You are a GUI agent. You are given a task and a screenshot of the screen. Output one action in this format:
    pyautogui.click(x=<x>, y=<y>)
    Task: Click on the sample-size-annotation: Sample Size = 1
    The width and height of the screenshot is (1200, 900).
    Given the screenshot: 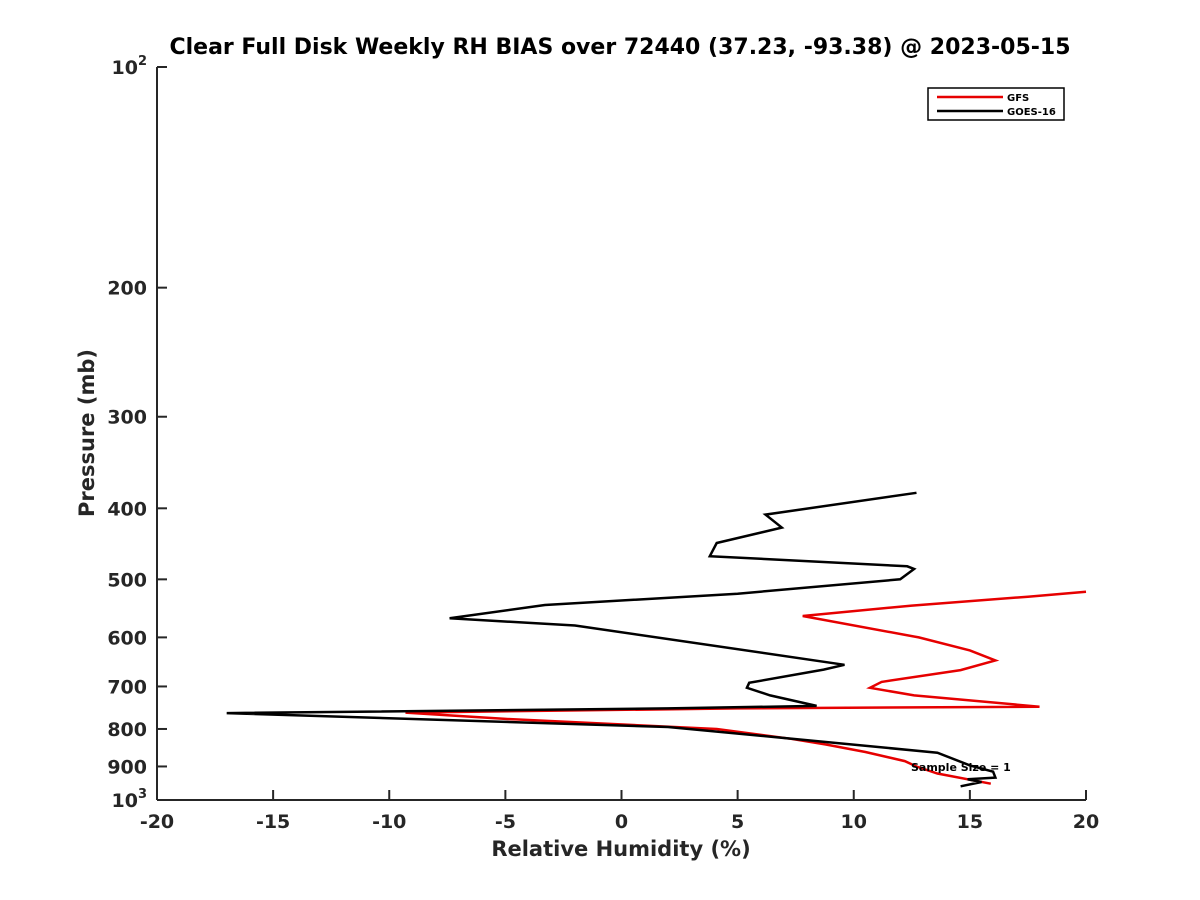 What is the action you would take?
    pyautogui.click(x=961, y=767)
    